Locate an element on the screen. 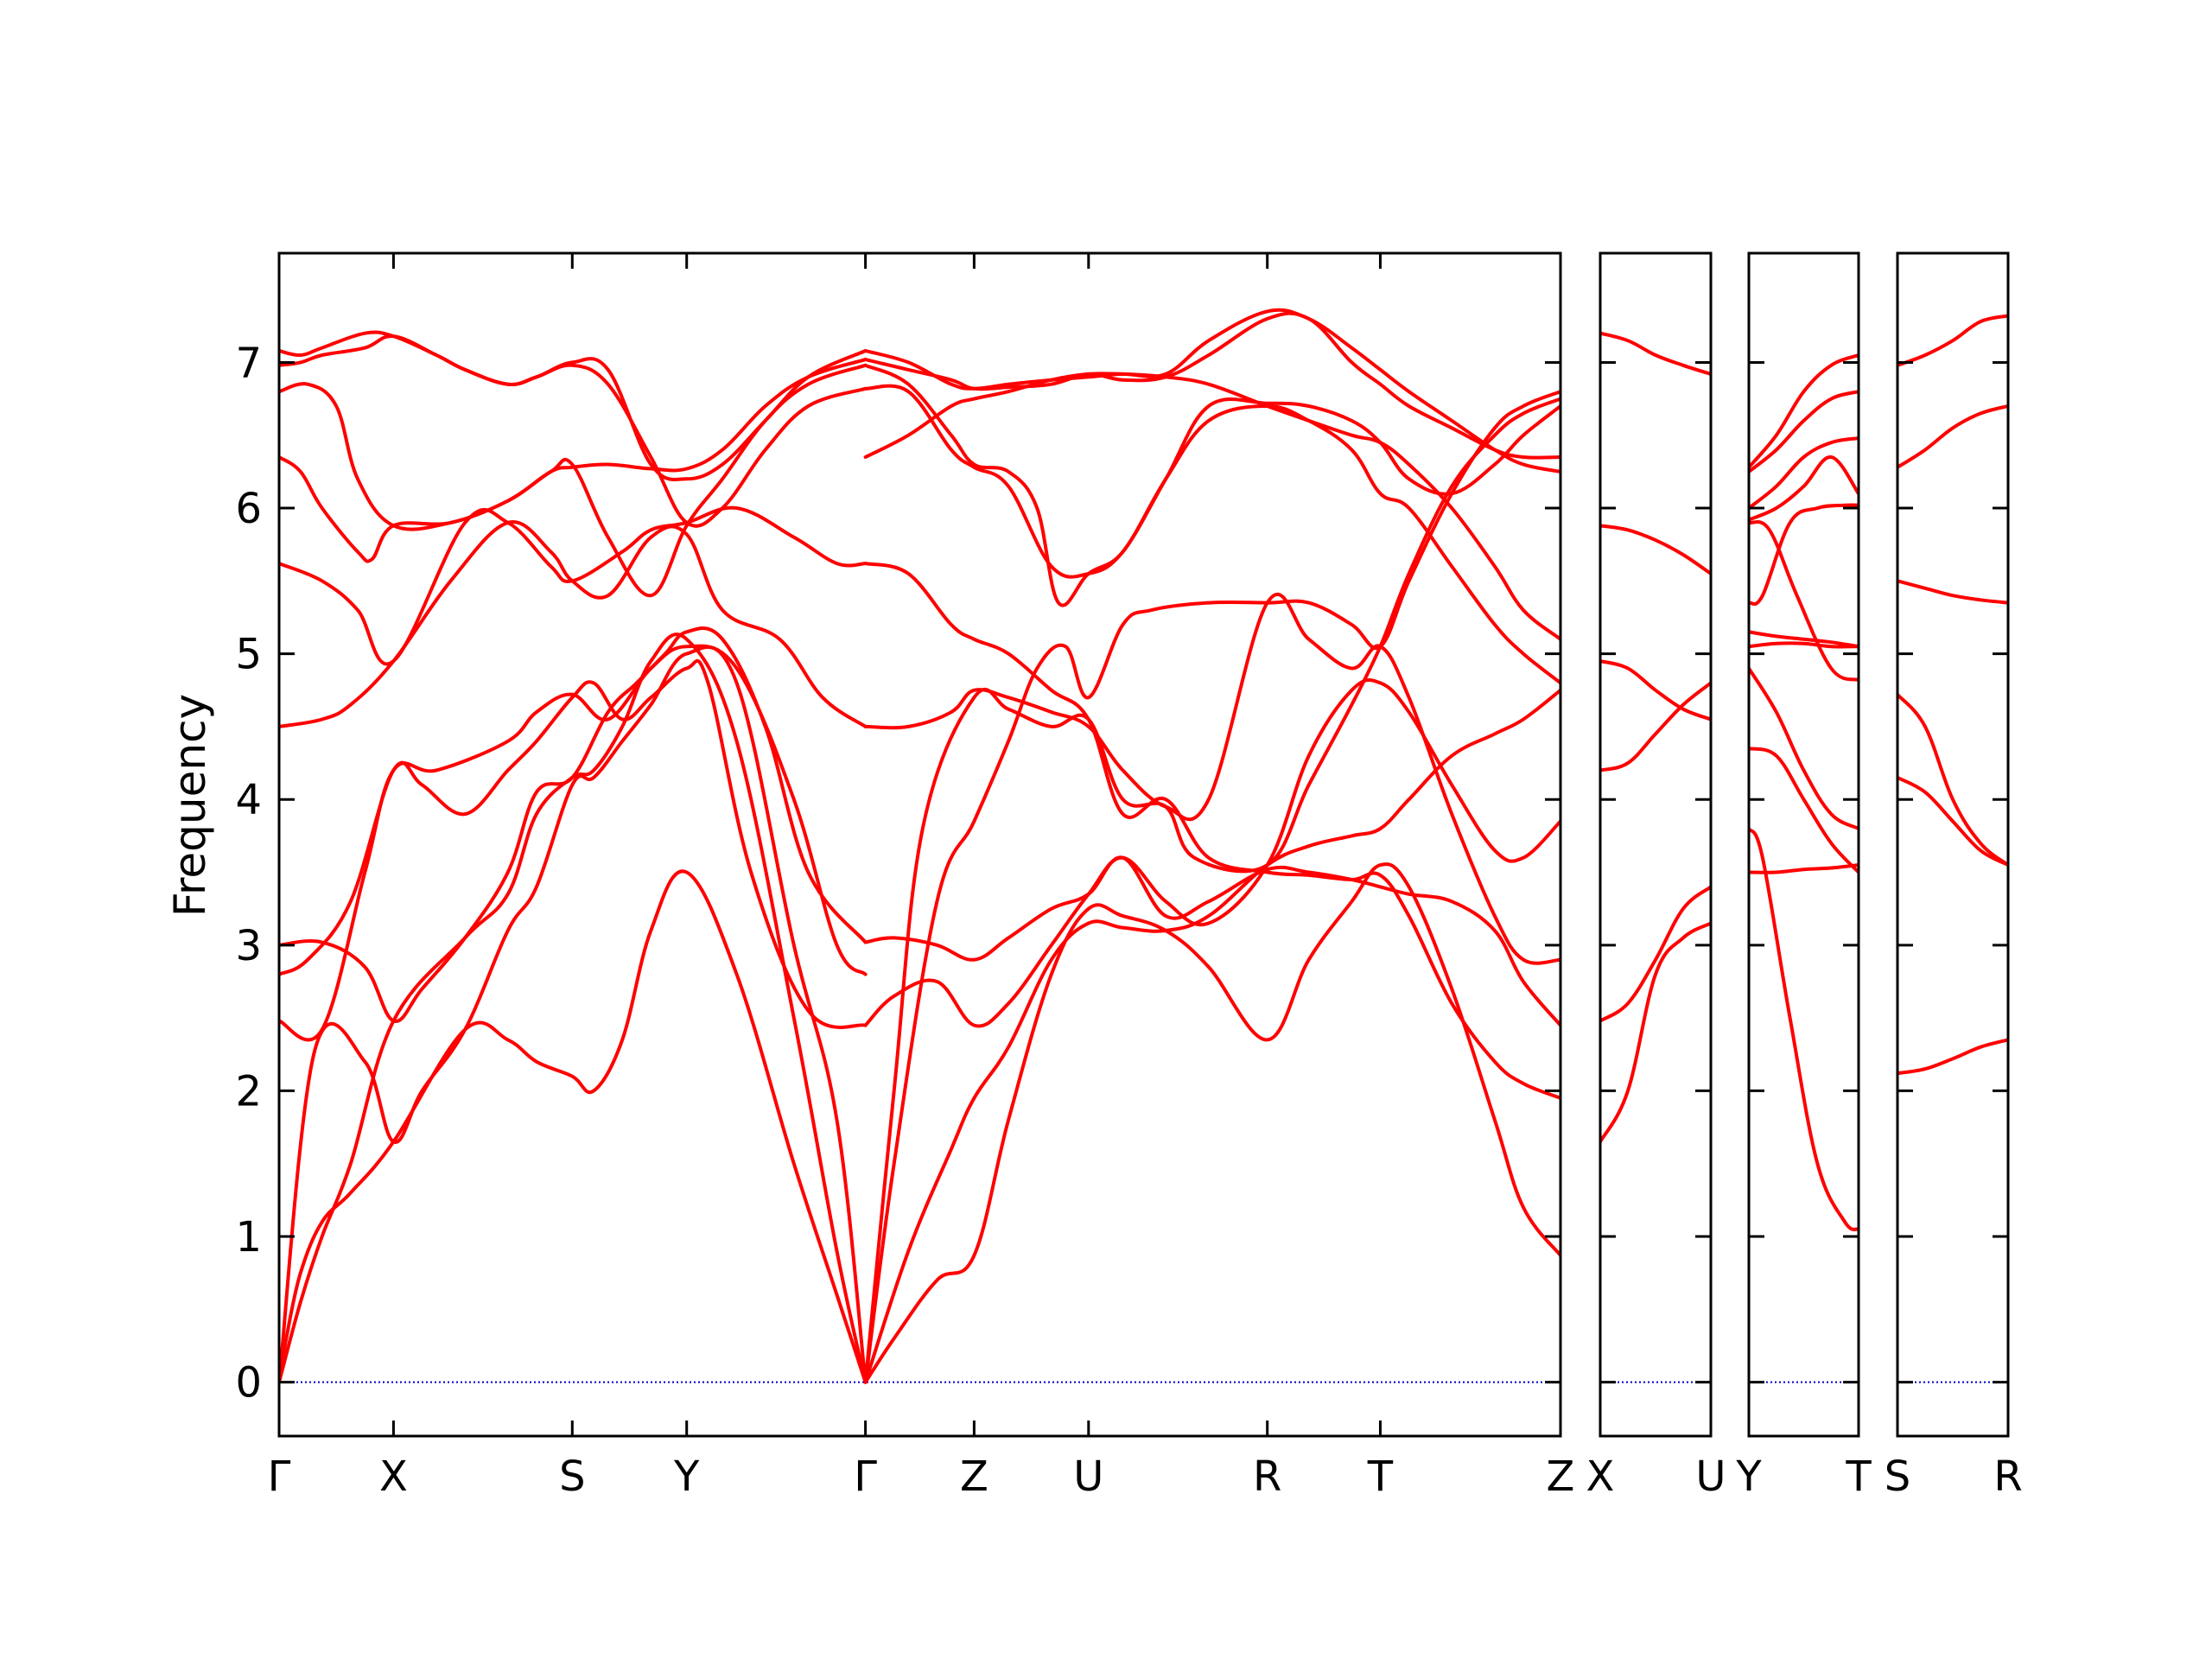 The image size is (2212, 1659). y-tick-label: 3 is located at coordinates (248, 946).